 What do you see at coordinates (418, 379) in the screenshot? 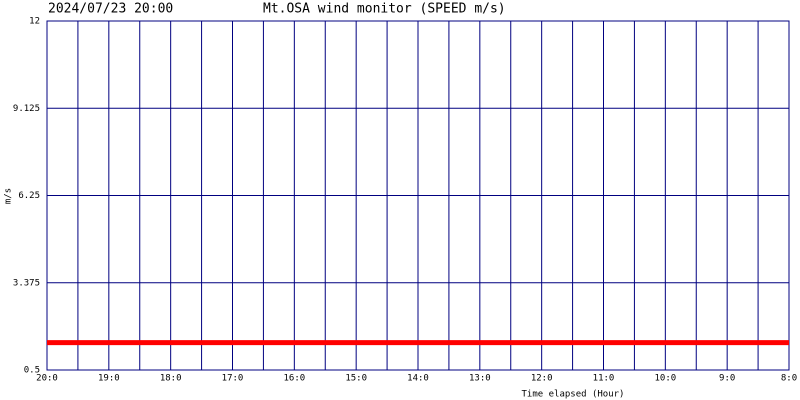
I see `x-tick-label: 14:0` at bounding box center [418, 379].